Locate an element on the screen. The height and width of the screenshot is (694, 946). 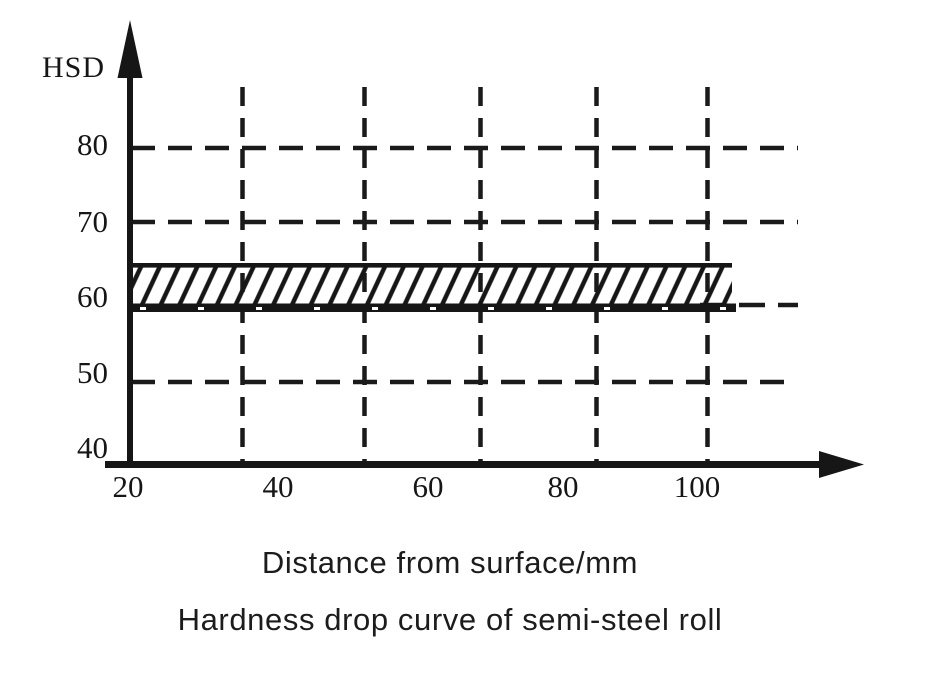
x-axis is located at coordinates (484, 464).